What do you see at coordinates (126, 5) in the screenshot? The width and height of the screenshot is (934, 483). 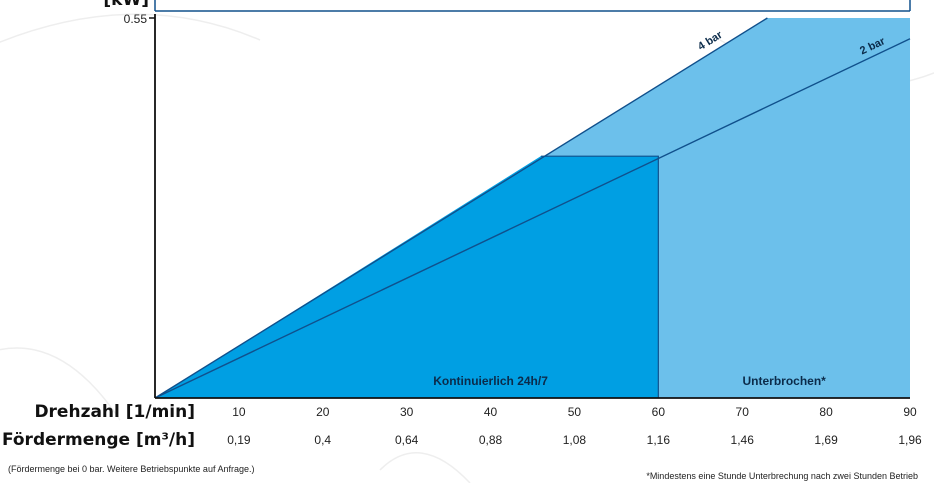 I see `y-axis-label: [kW]` at bounding box center [126, 5].